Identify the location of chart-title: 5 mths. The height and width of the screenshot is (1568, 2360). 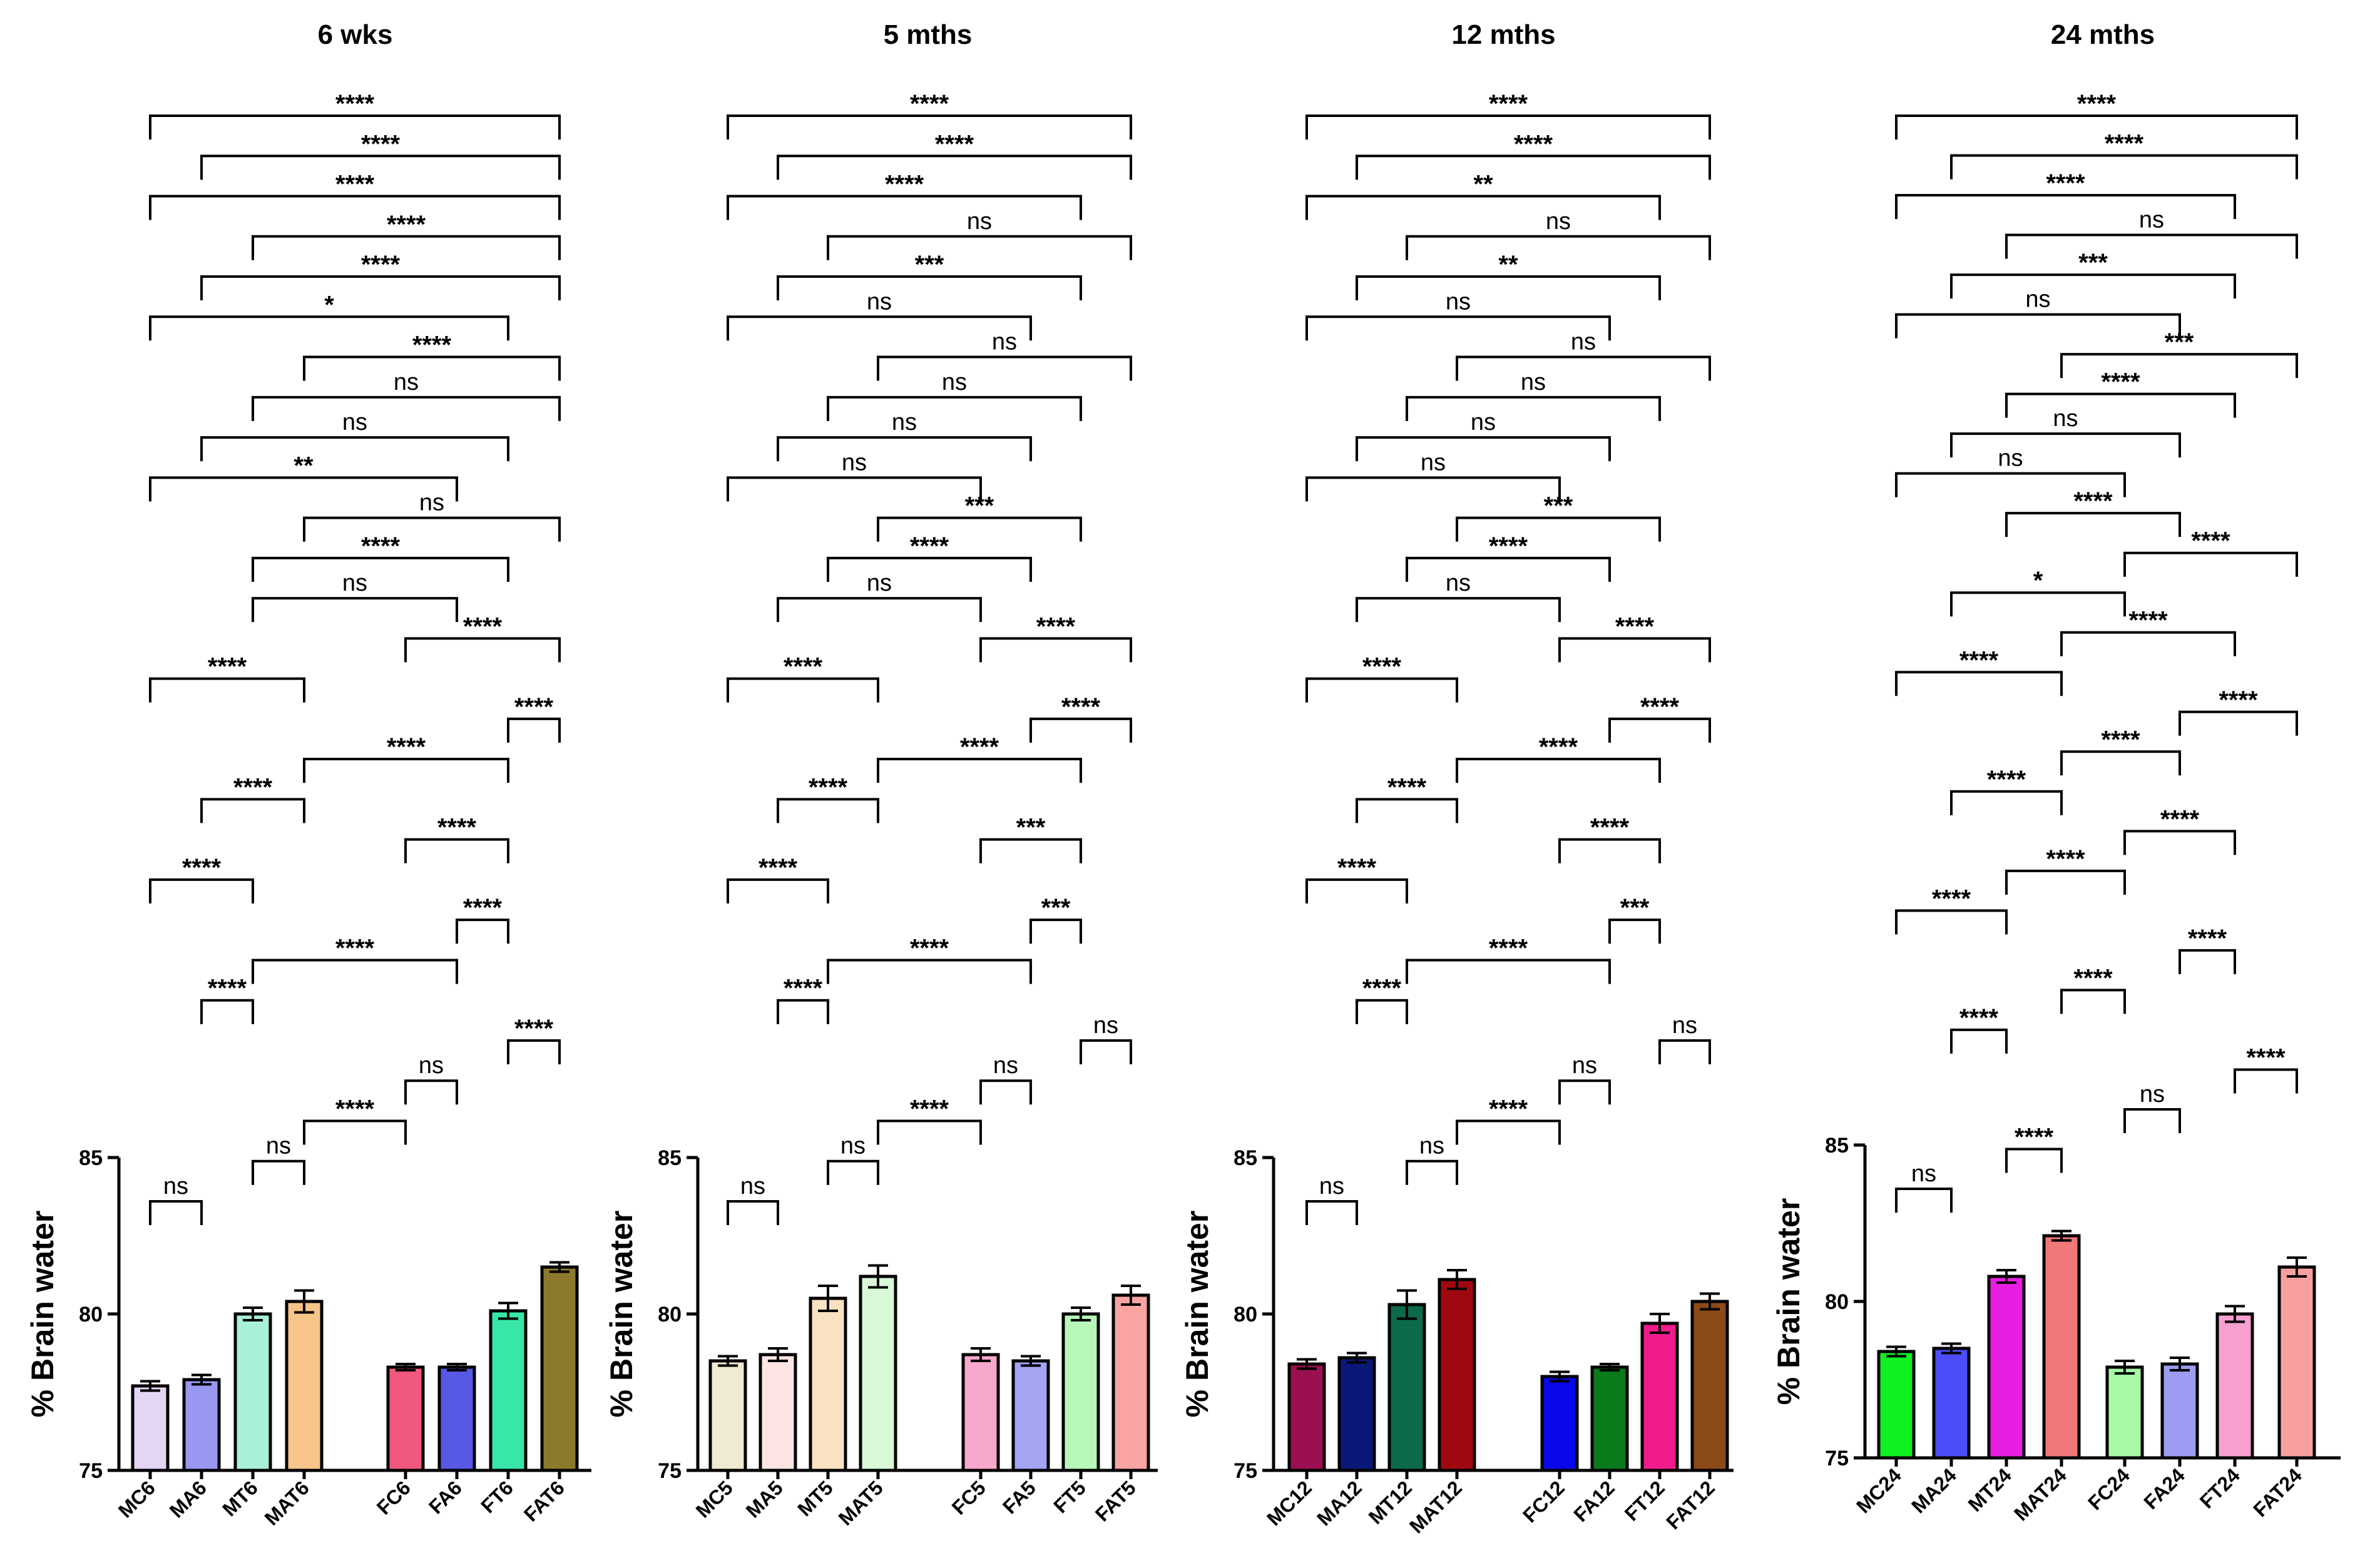
(928, 34).